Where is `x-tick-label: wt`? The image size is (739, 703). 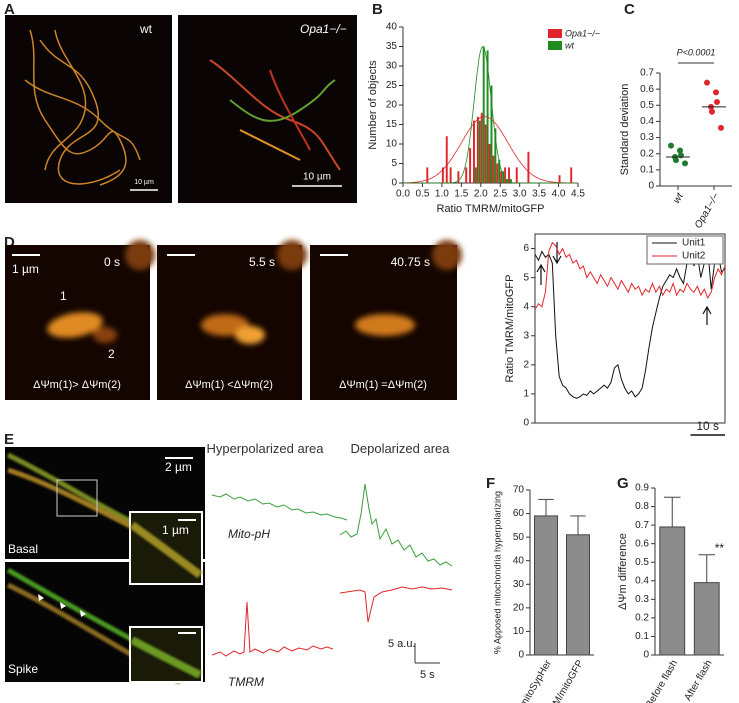
x-tick-label: wt is located at coordinates (678, 197).